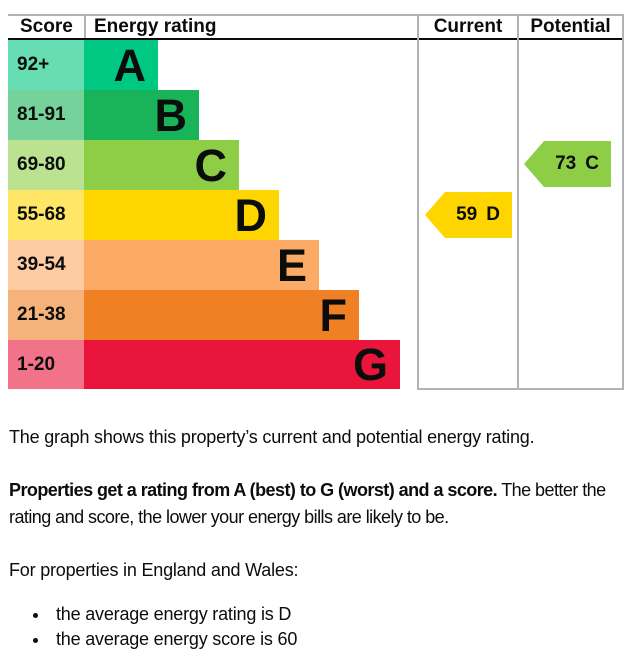 Image resolution: width=633 pixels, height=663 pixels. What do you see at coordinates (316, 15) in the screenshot?
I see `table-top-border` at bounding box center [316, 15].